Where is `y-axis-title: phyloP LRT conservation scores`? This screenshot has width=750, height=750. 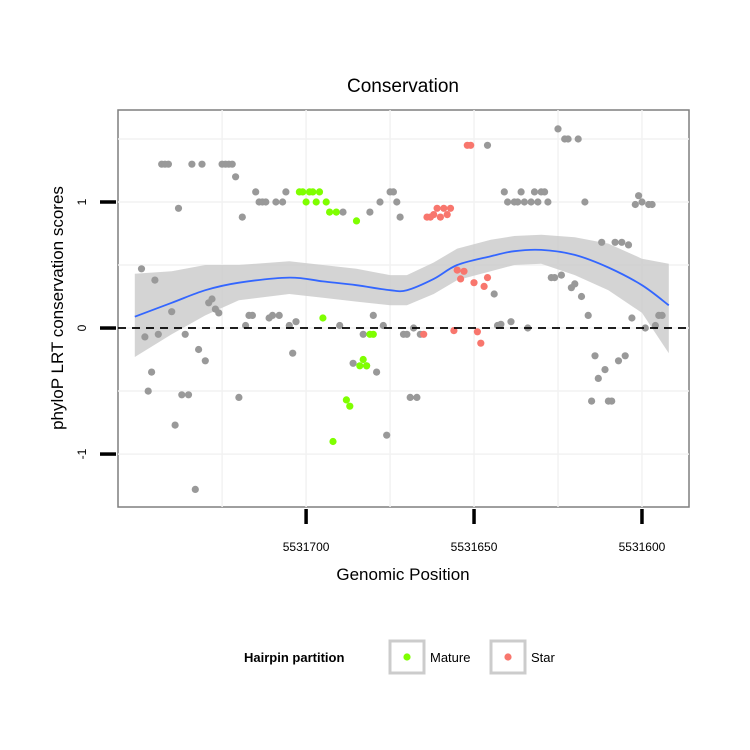 y-axis-title: phyloP LRT conservation scores is located at coordinates (57, 308).